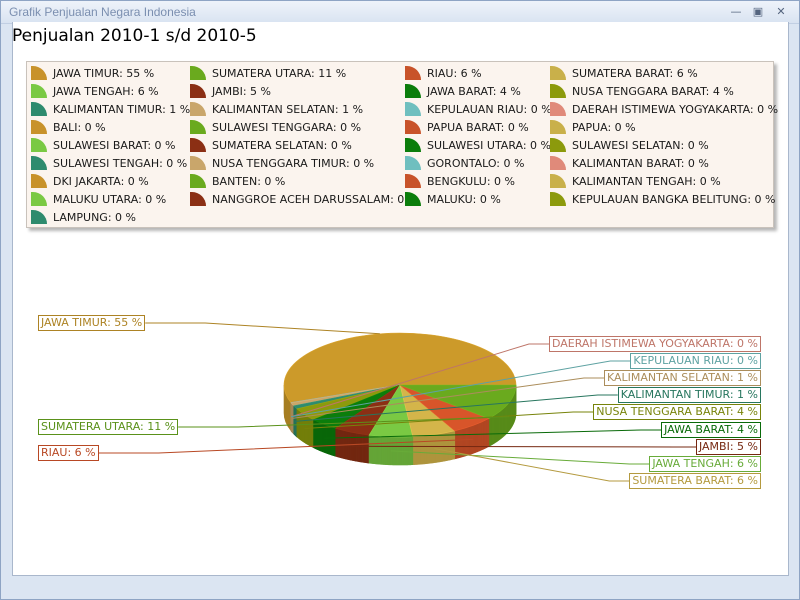 The width and height of the screenshot is (800, 600). I want to click on window-title: Grafik Penjualan Negara Indonesia, so click(102, 12).